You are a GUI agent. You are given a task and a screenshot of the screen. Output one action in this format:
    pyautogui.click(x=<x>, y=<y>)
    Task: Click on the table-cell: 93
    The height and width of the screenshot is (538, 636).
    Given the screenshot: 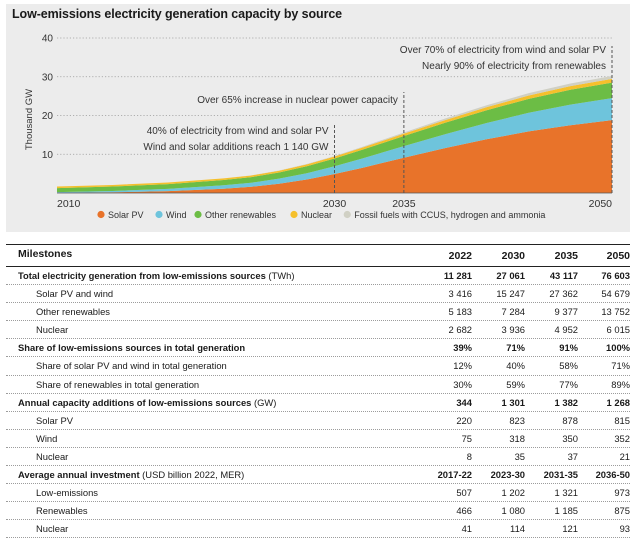 What is the action you would take?
    pyautogui.click(x=624, y=529)
    